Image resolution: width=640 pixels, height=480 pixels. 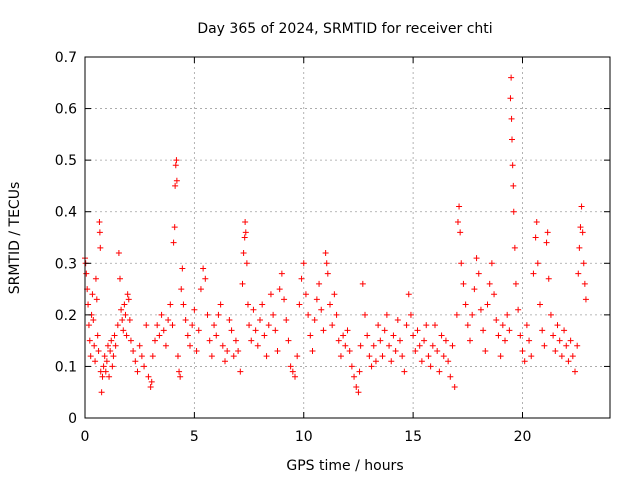 I want to click on y-tick-label: 0.4, so click(x=66, y=213).